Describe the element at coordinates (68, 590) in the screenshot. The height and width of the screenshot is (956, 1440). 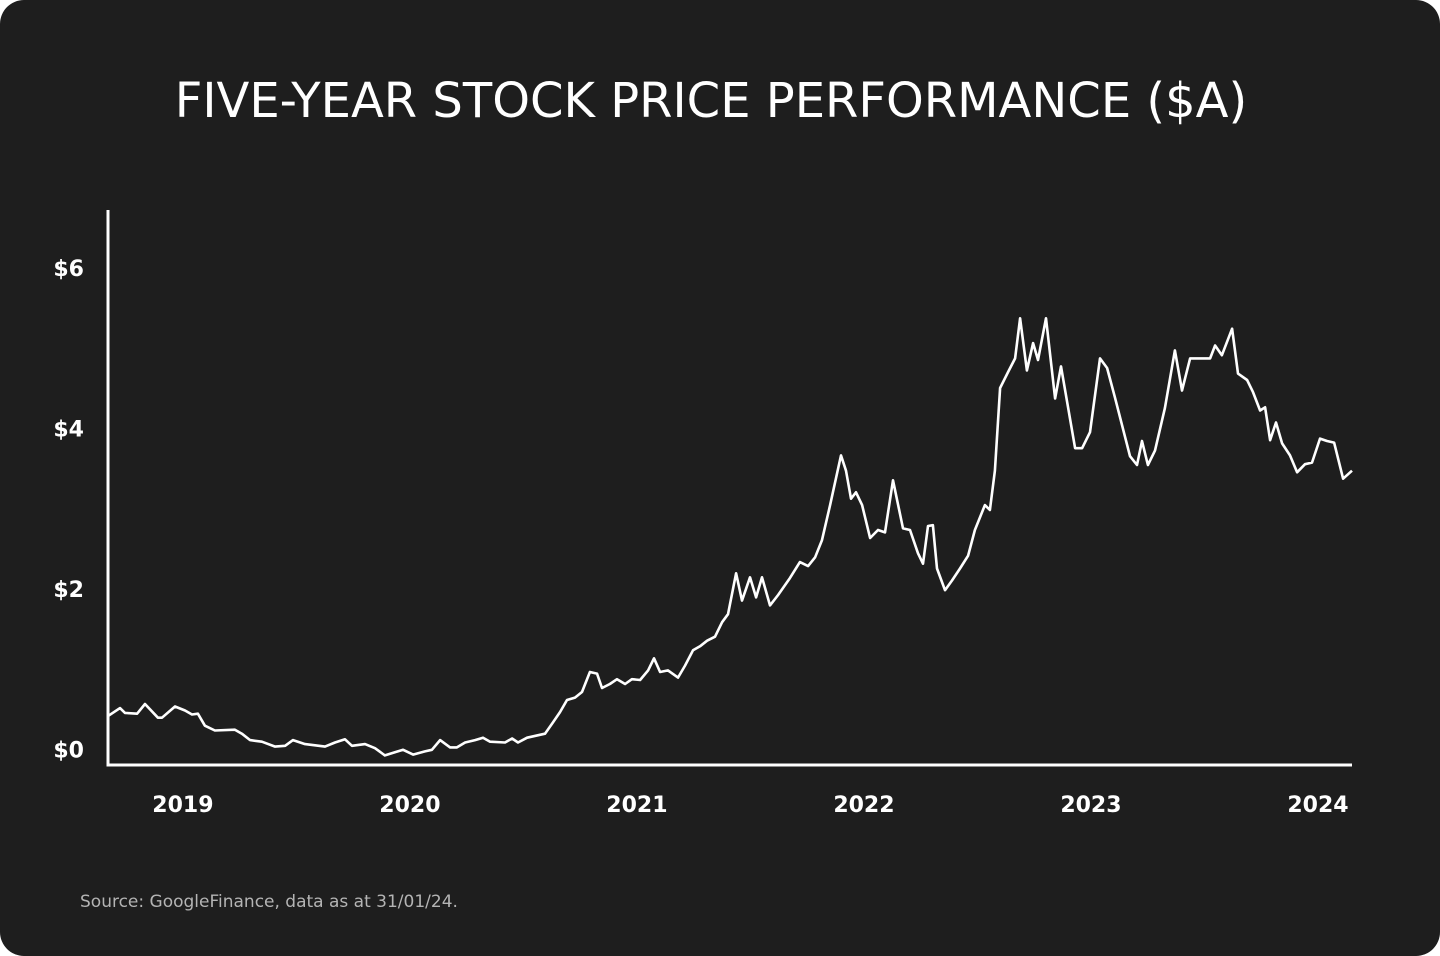
I see `y-tick-label: $2` at that location.